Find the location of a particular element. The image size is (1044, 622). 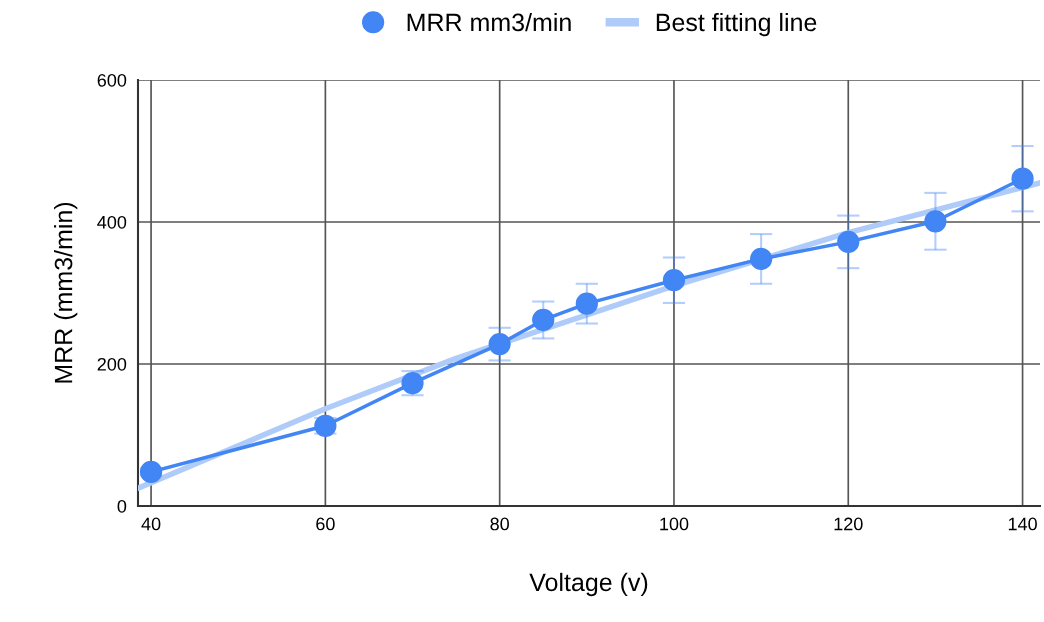

y-tick-label: 400 is located at coordinates (112, 222).